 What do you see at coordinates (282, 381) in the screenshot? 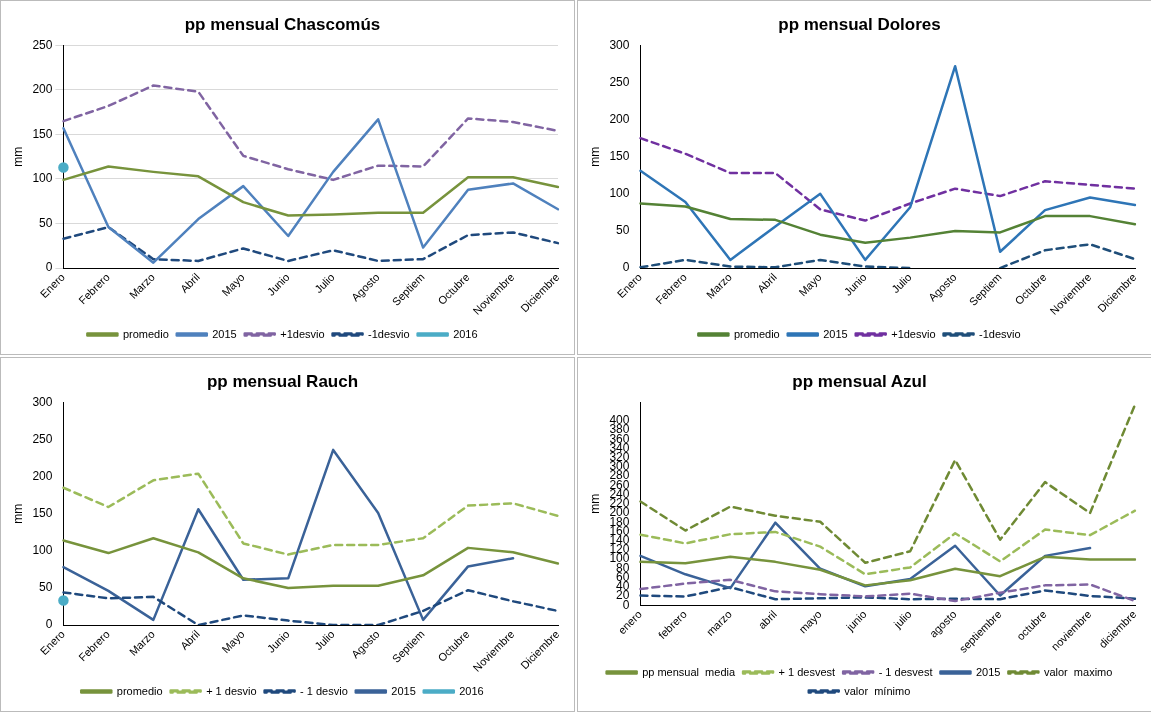
I see `chart-title: pp mensual Rauch` at bounding box center [282, 381].